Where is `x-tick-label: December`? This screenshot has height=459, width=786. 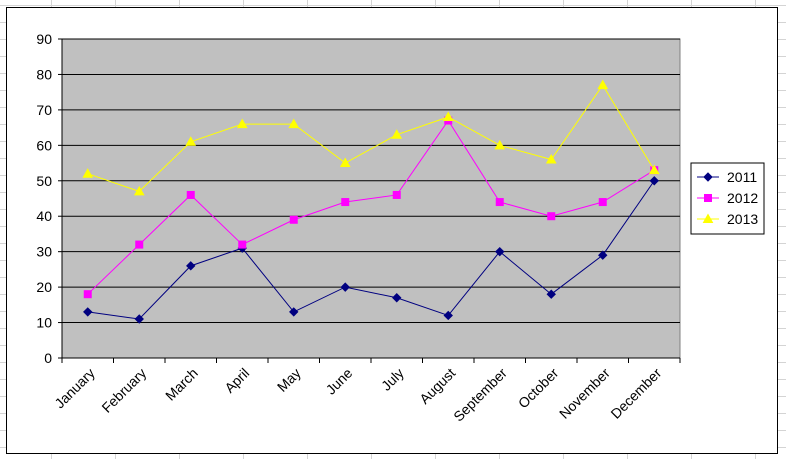
x-tick-label: December is located at coordinates (635, 393).